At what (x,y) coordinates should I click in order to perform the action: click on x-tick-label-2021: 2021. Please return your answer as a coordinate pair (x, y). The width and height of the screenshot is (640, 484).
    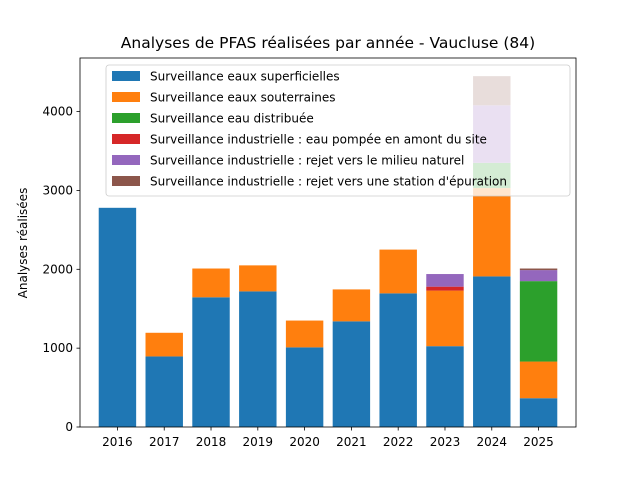
    Looking at the image, I should click on (351, 442).